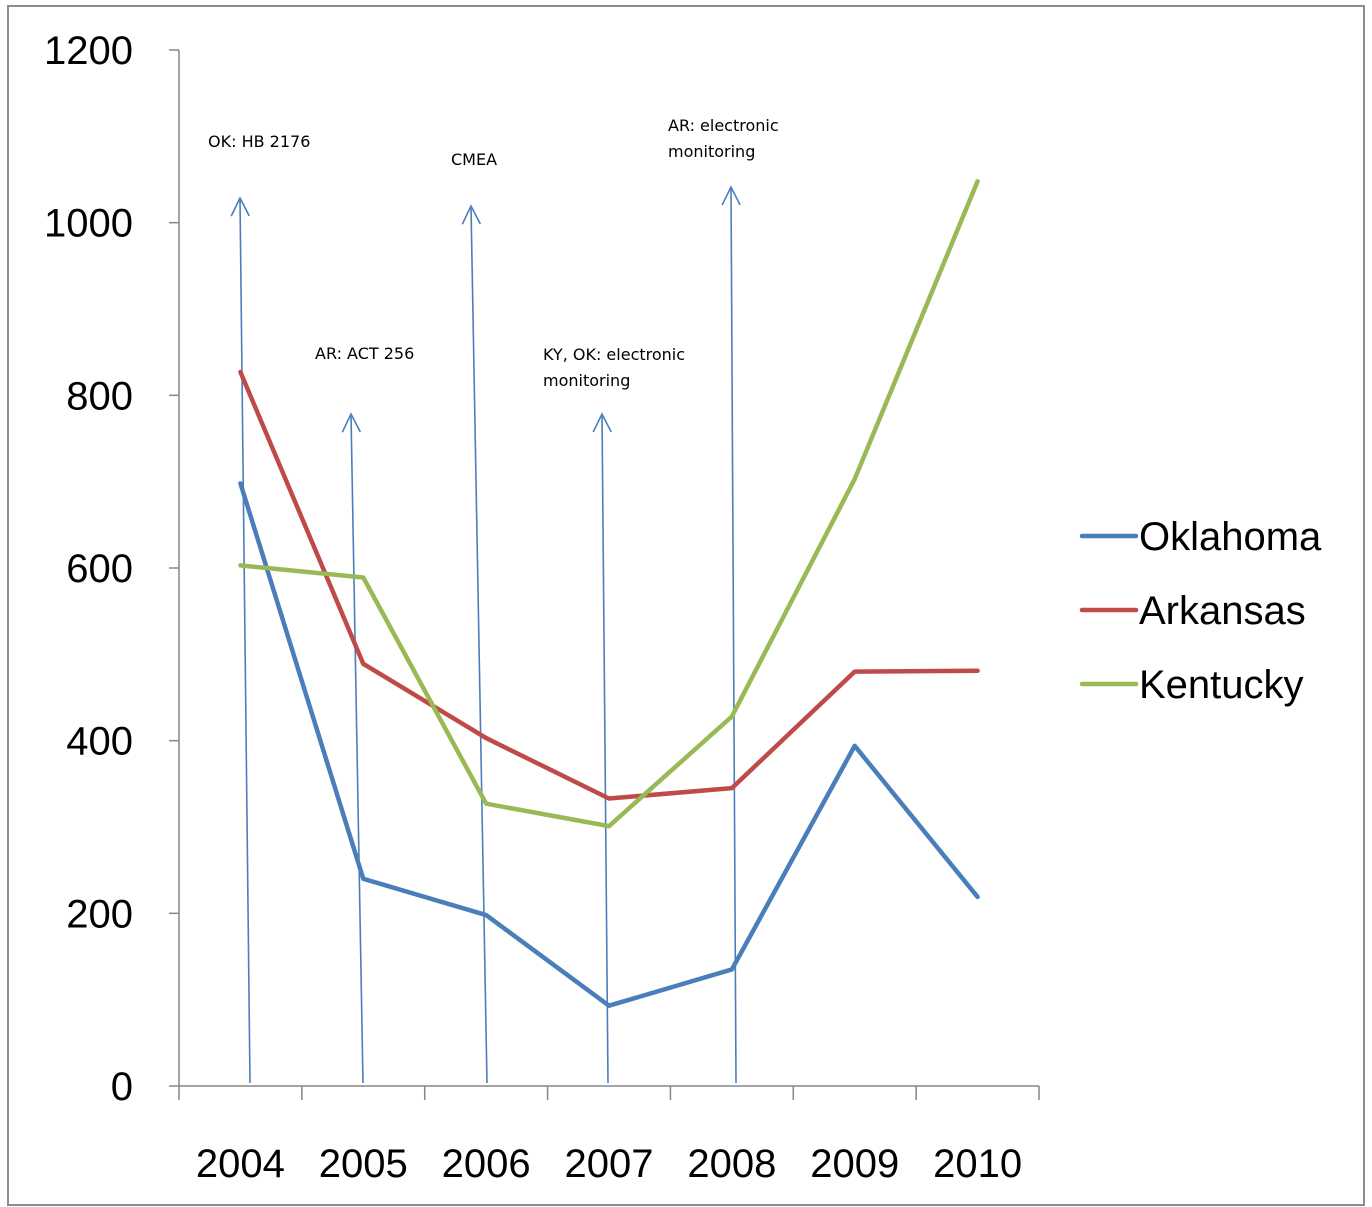 The height and width of the screenshot is (1207, 1372). I want to click on y-tick-label: 1000, so click(88, 224).